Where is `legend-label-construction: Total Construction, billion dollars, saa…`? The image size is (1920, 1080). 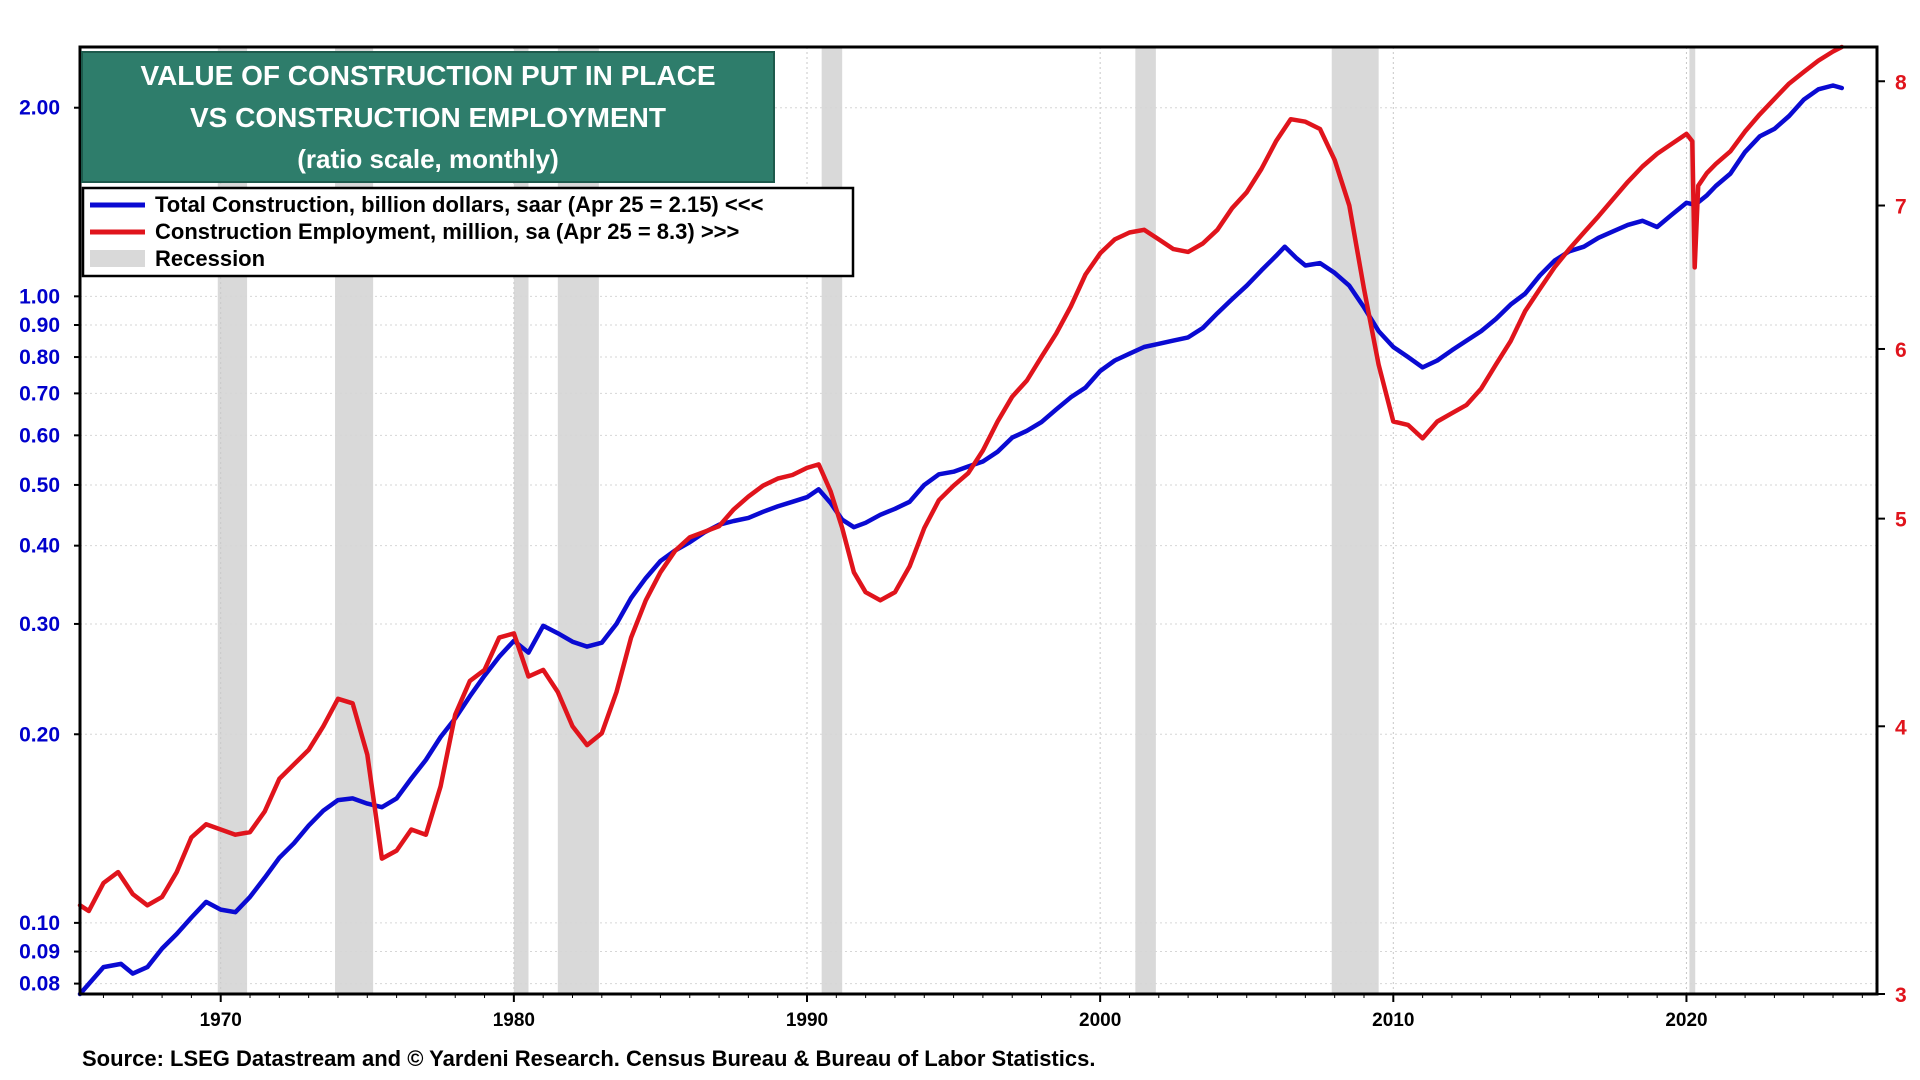
legend-label-construction: Total Construction, billion dollars, saa… is located at coordinates (459, 204).